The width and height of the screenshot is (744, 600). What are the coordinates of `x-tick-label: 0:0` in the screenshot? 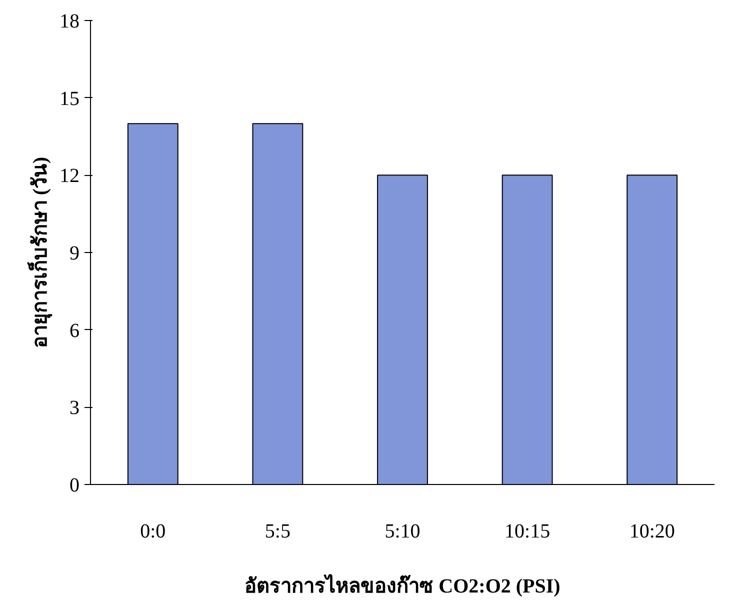 It's located at (153, 531).